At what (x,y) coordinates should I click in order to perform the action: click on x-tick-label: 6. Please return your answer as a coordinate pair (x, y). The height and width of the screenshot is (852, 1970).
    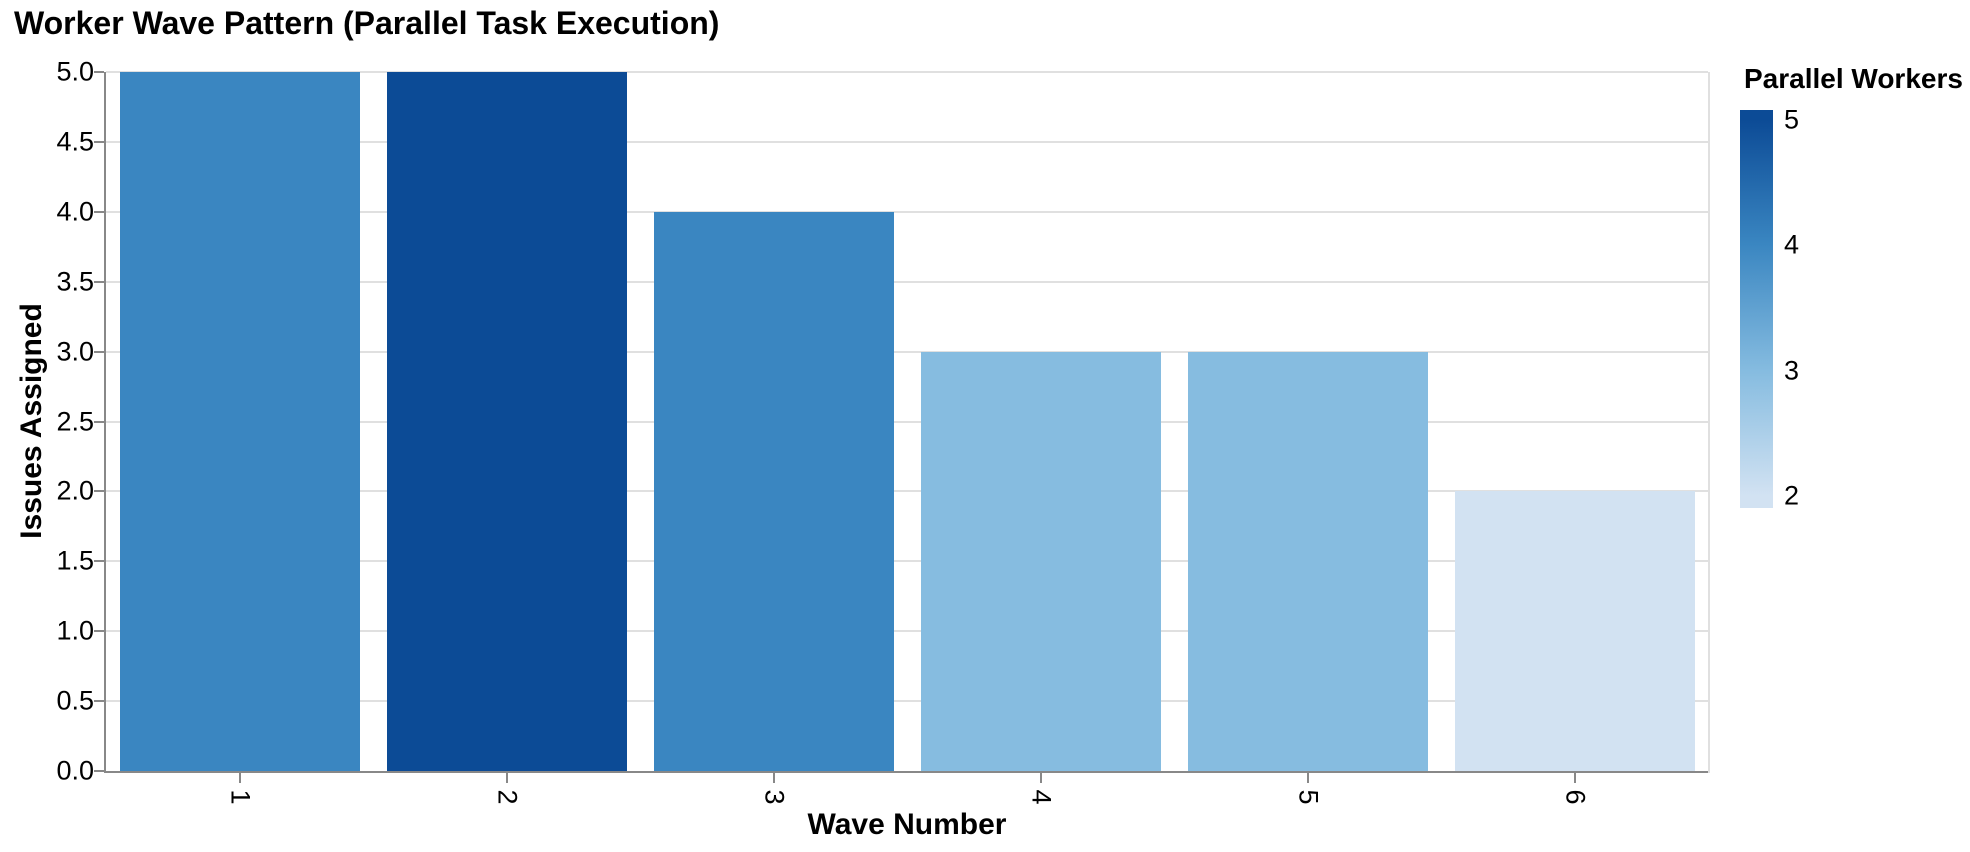
    Looking at the image, I should click on (1575, 797).